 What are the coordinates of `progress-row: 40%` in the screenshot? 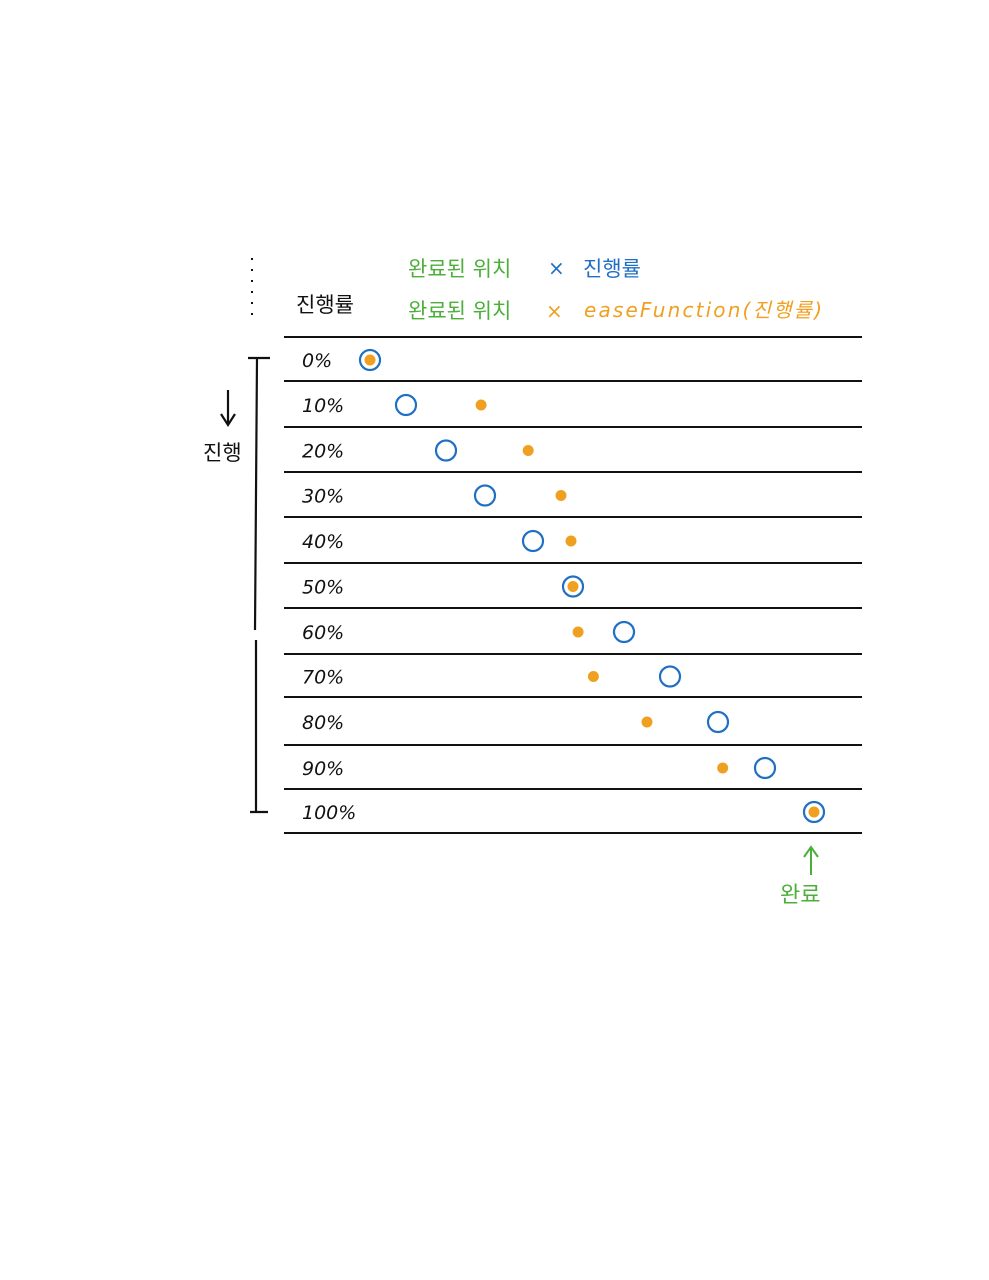 It's located at (439, 541).